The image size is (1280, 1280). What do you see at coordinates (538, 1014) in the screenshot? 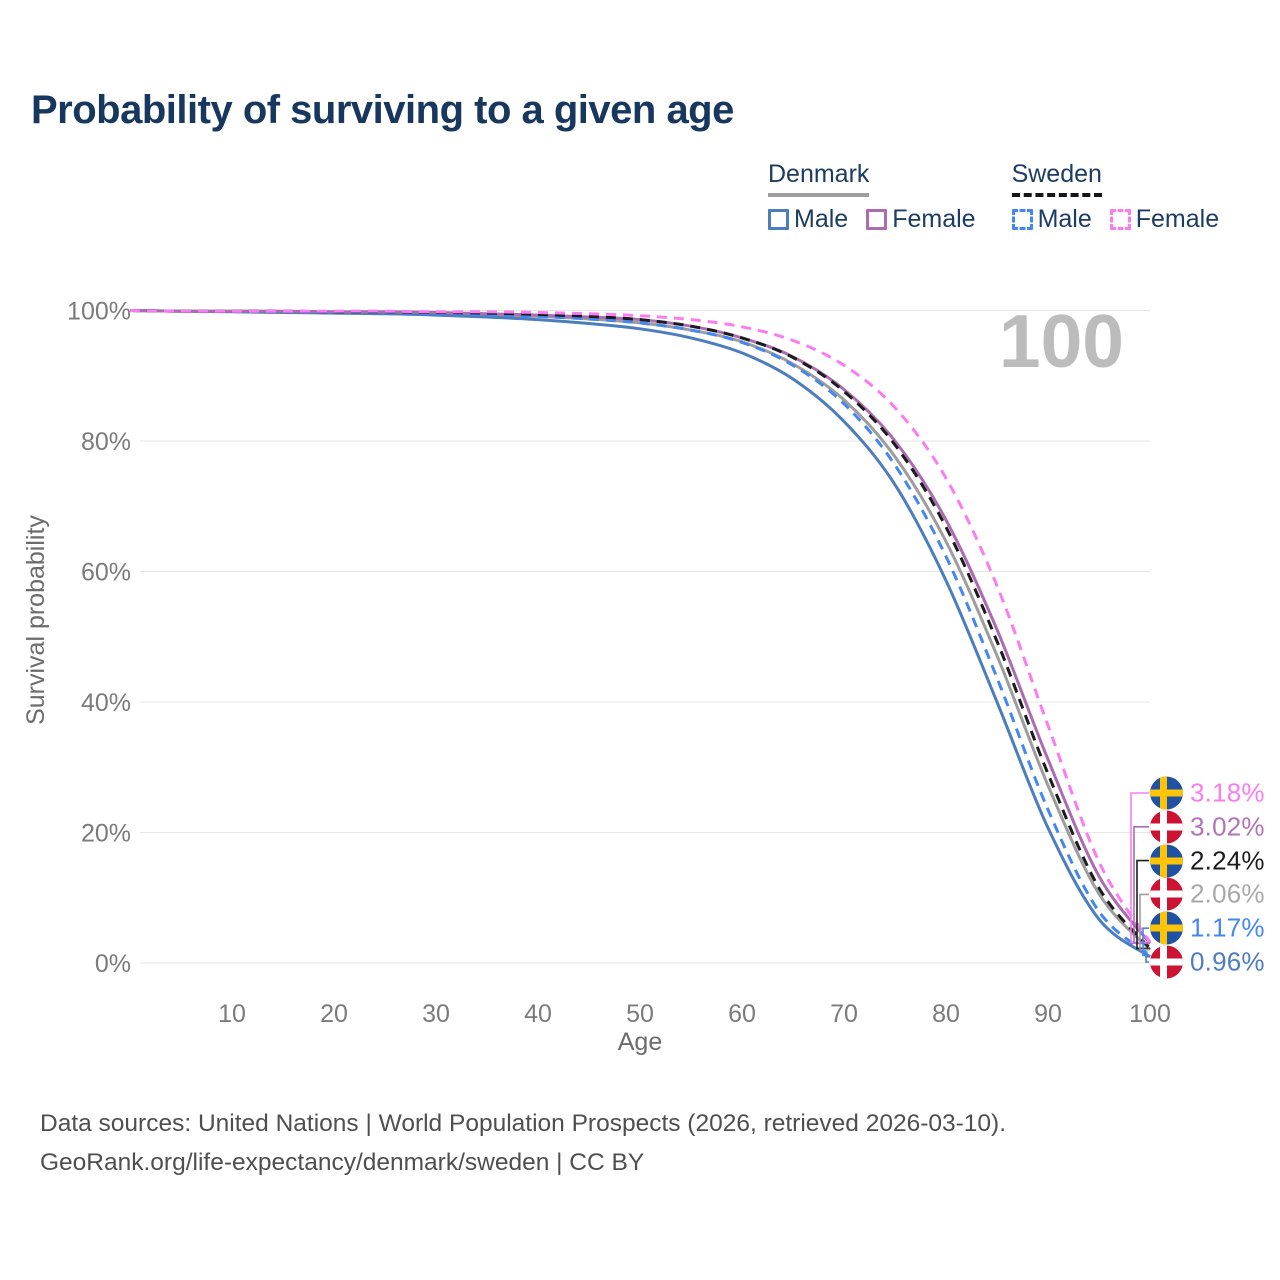
I see `x-tick-label: 40` at bounding box center [538, 1014].